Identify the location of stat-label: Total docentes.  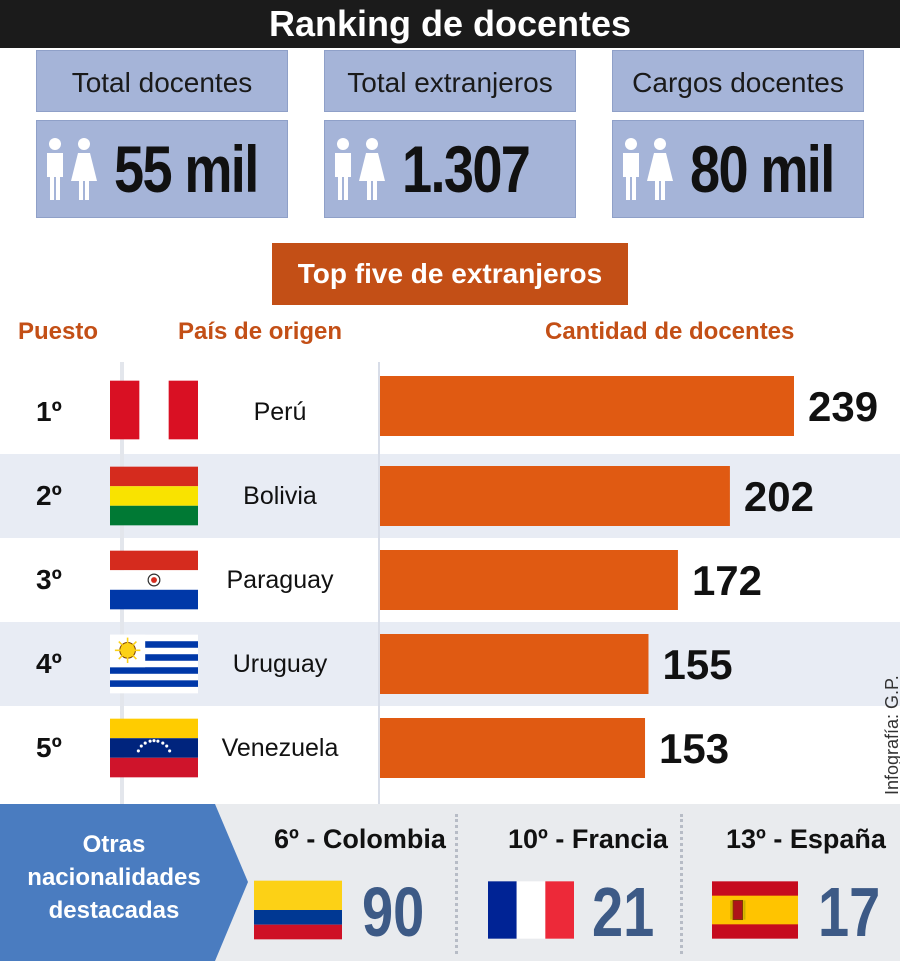
(162, 81).